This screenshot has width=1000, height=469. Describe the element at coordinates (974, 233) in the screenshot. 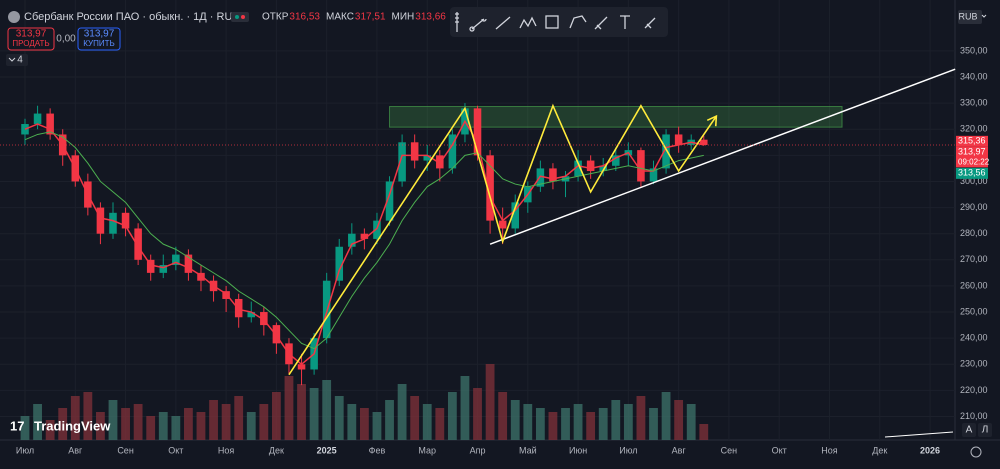

I see `y-tick-label: 280,00` at that location.